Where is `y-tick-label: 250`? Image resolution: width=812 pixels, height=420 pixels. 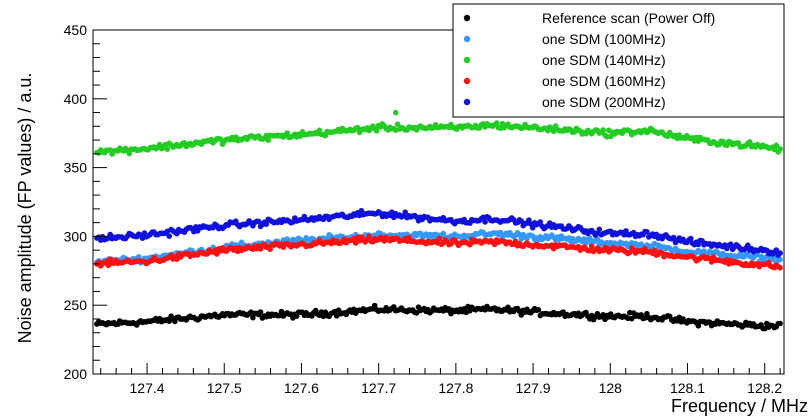 y-tick-label: 250 is located at coordinates (76, 305).